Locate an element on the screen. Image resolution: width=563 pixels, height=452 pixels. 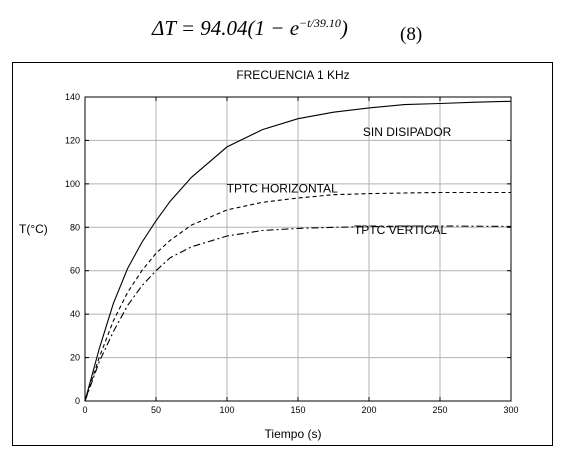
equation-exponent: −t/39.10 is located at coordinates (320, 23).